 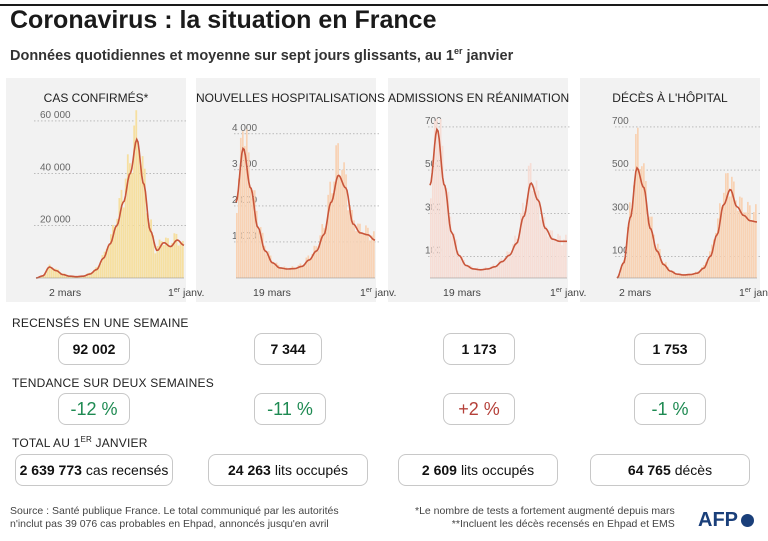 I want to click on xtick-label-end-hospitalisations: 1er janv., so click(x=378, y=293).